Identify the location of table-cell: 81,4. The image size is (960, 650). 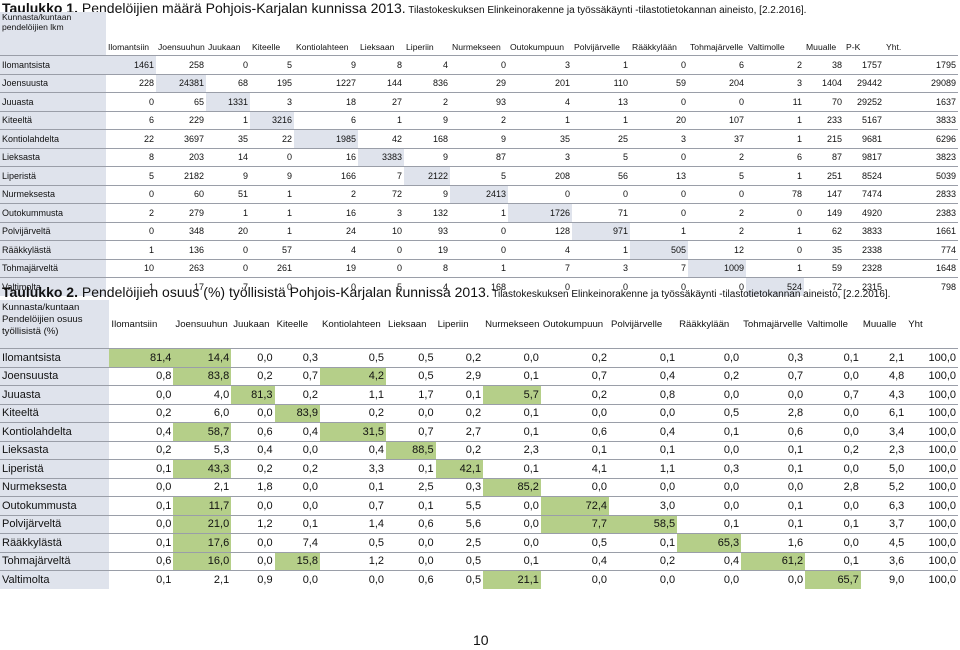
(141, 357).